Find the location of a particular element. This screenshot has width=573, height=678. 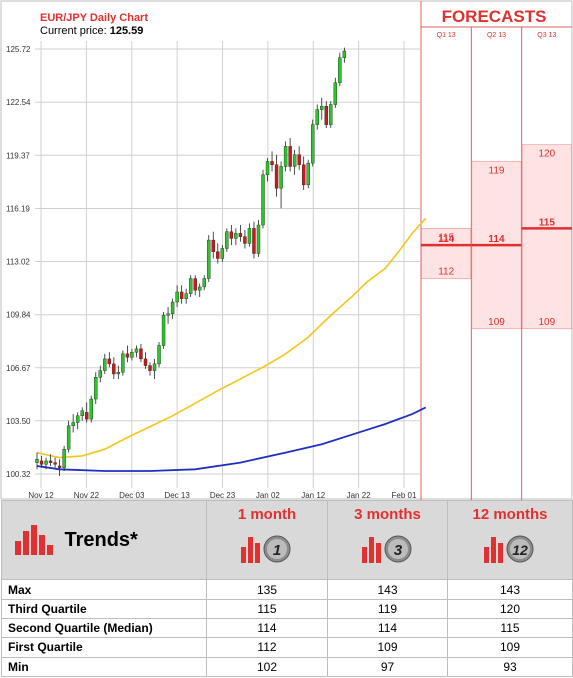

trends-title-cell: Trends* is located at coordinates (104, 540).